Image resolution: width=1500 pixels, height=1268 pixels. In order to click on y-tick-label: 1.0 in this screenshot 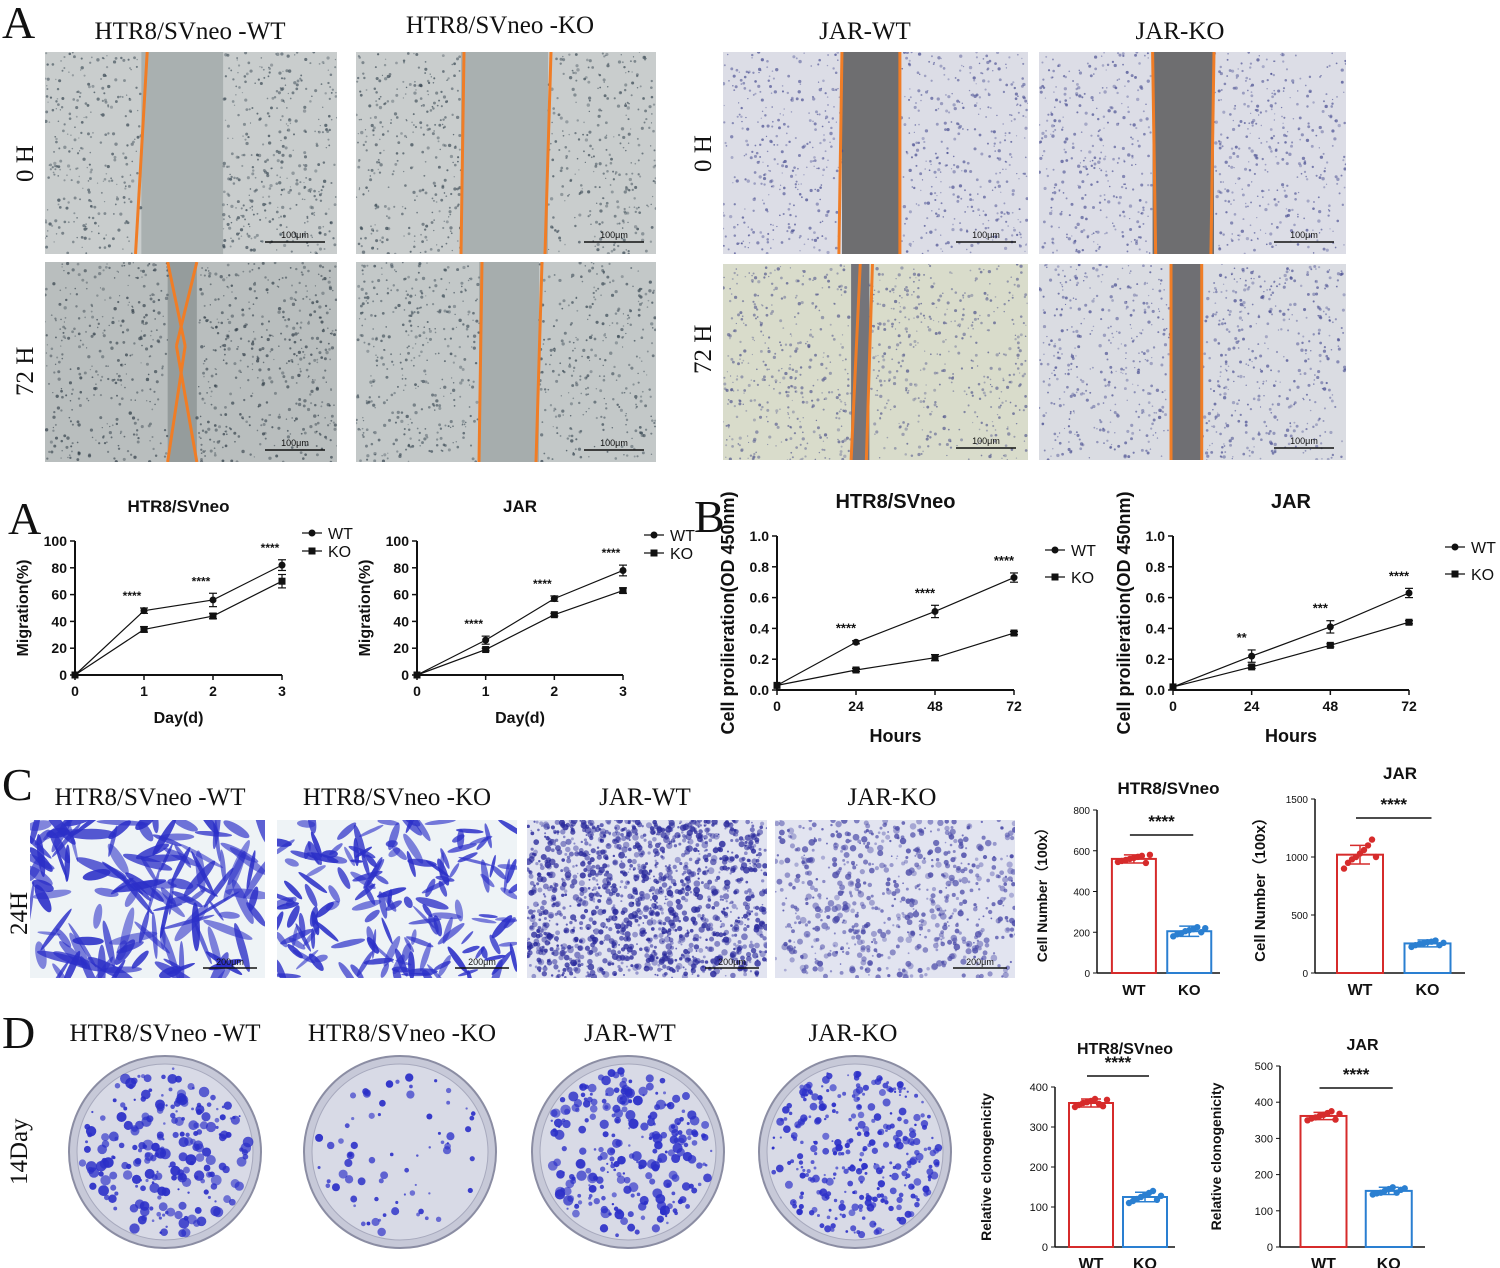, I will do `click(1156, 536)`.